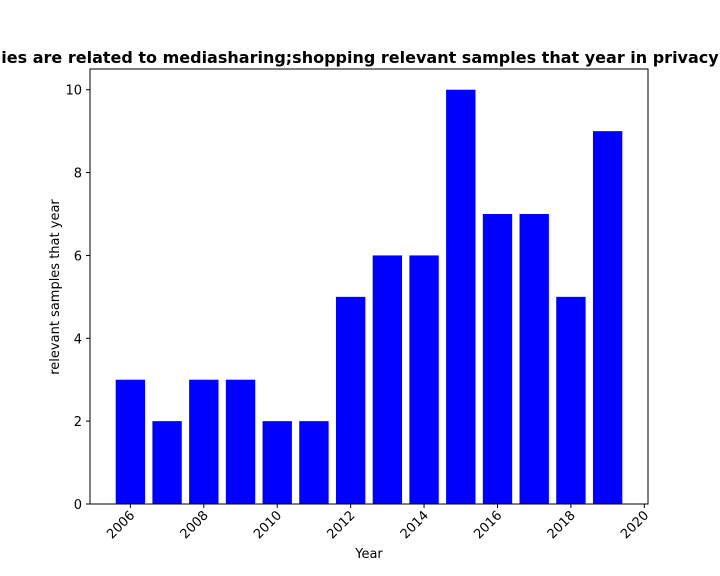  I want to click on y-axis-ticks: 0 2 4 6 8 10, so click(77, 298).